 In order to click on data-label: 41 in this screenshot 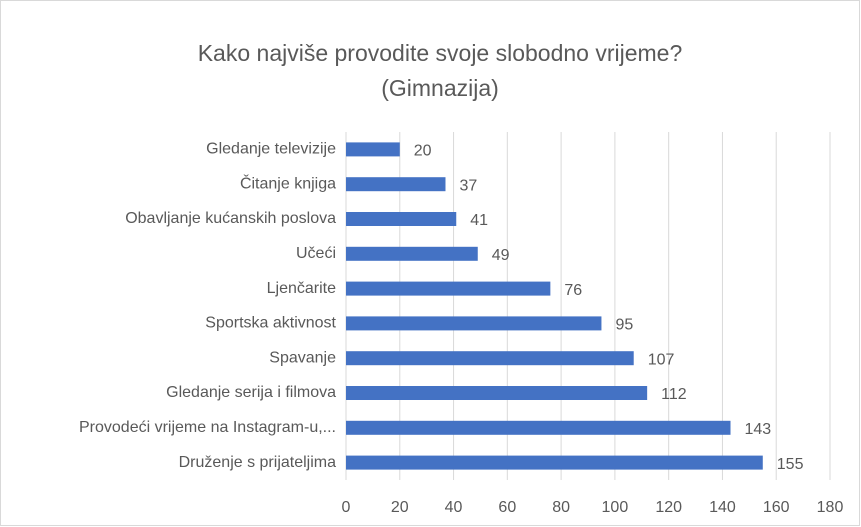, I will do `click(479, 220)`.